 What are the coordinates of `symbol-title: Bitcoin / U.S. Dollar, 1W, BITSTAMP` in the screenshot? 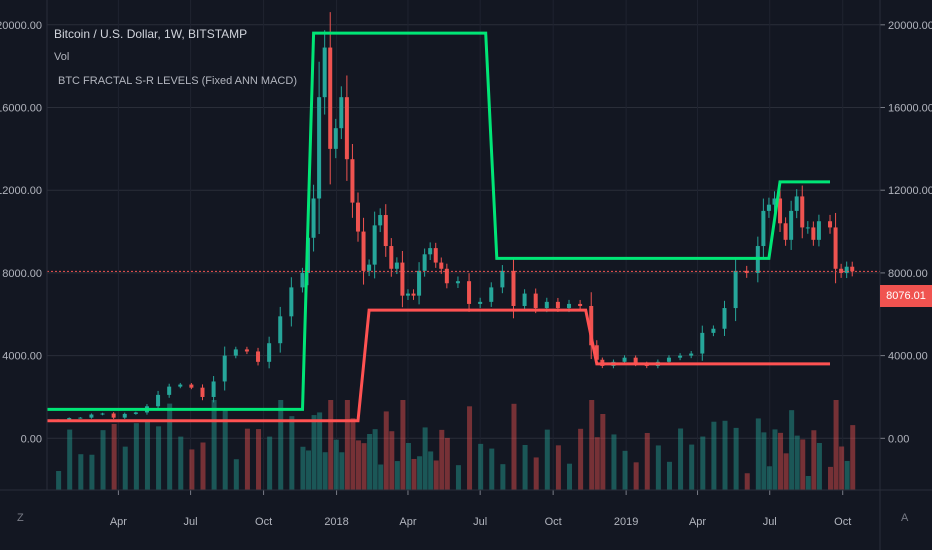 It's located at (151, 34).